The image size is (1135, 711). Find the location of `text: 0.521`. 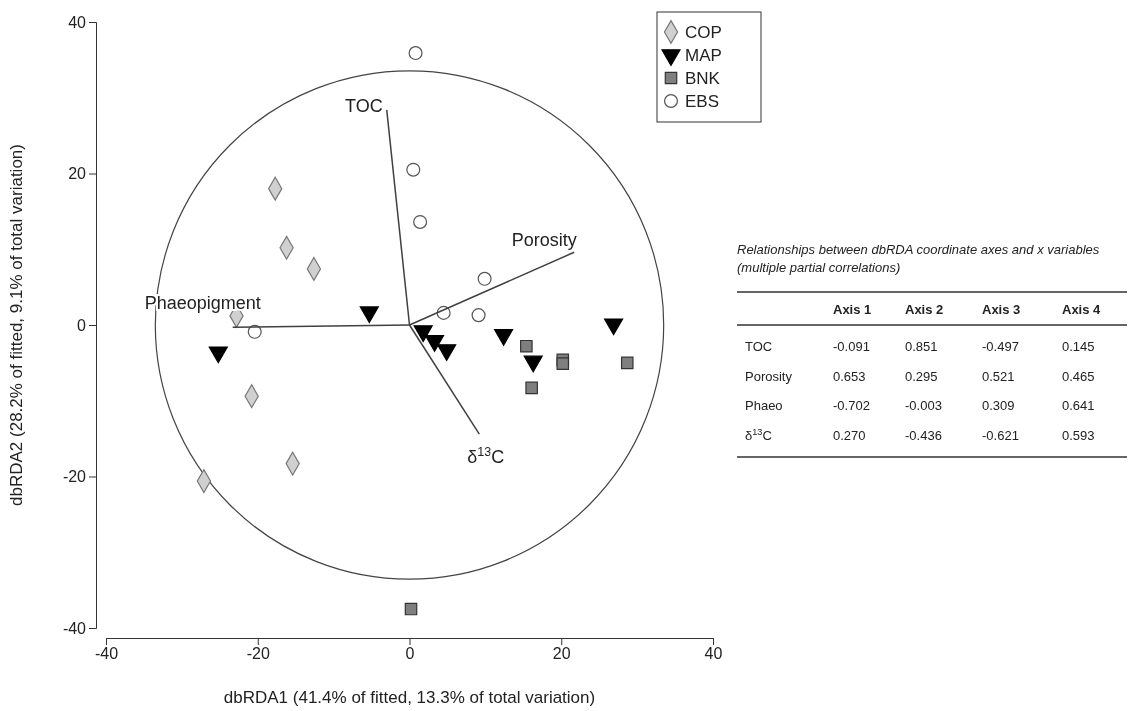

text: 0.521 is located at coordinates (998, 376).